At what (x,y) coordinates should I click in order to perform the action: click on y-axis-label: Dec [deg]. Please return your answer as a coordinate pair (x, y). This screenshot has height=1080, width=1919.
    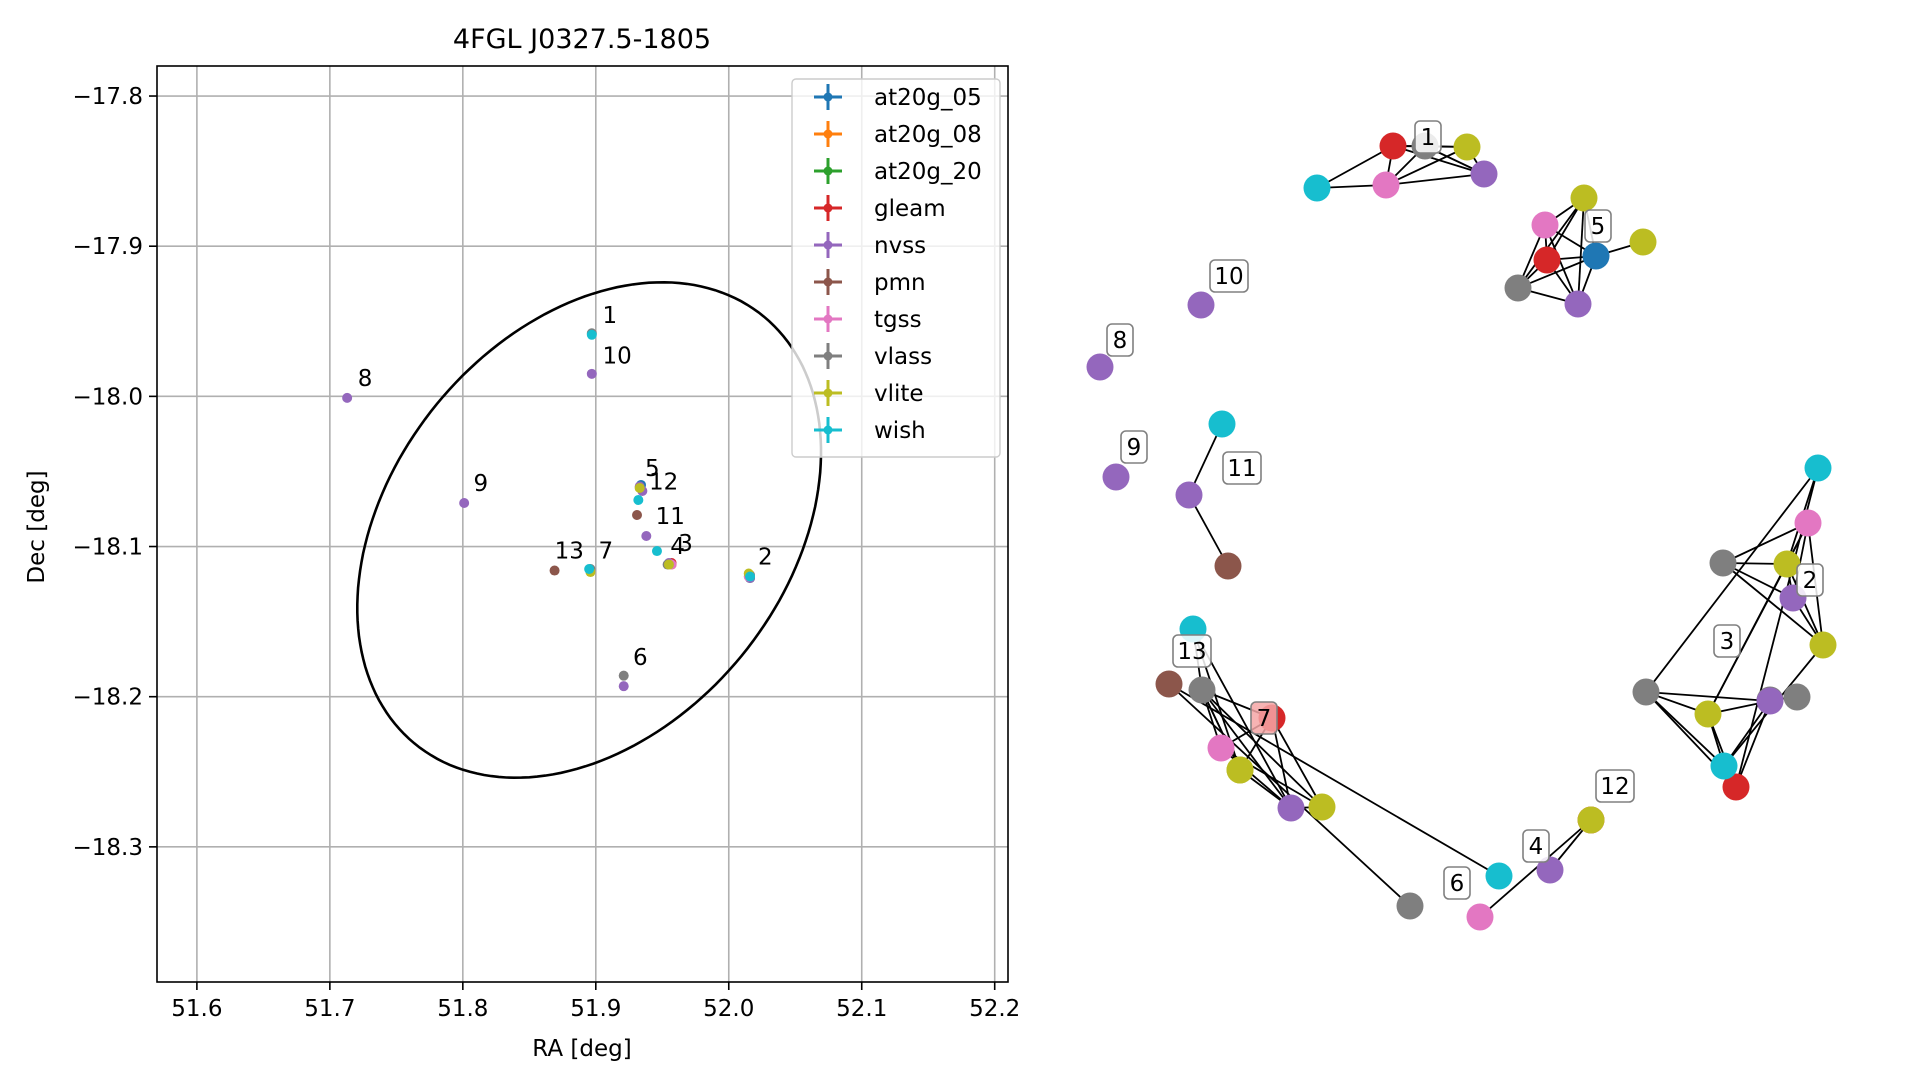
    Looking at the image, I should click on (37, 526).